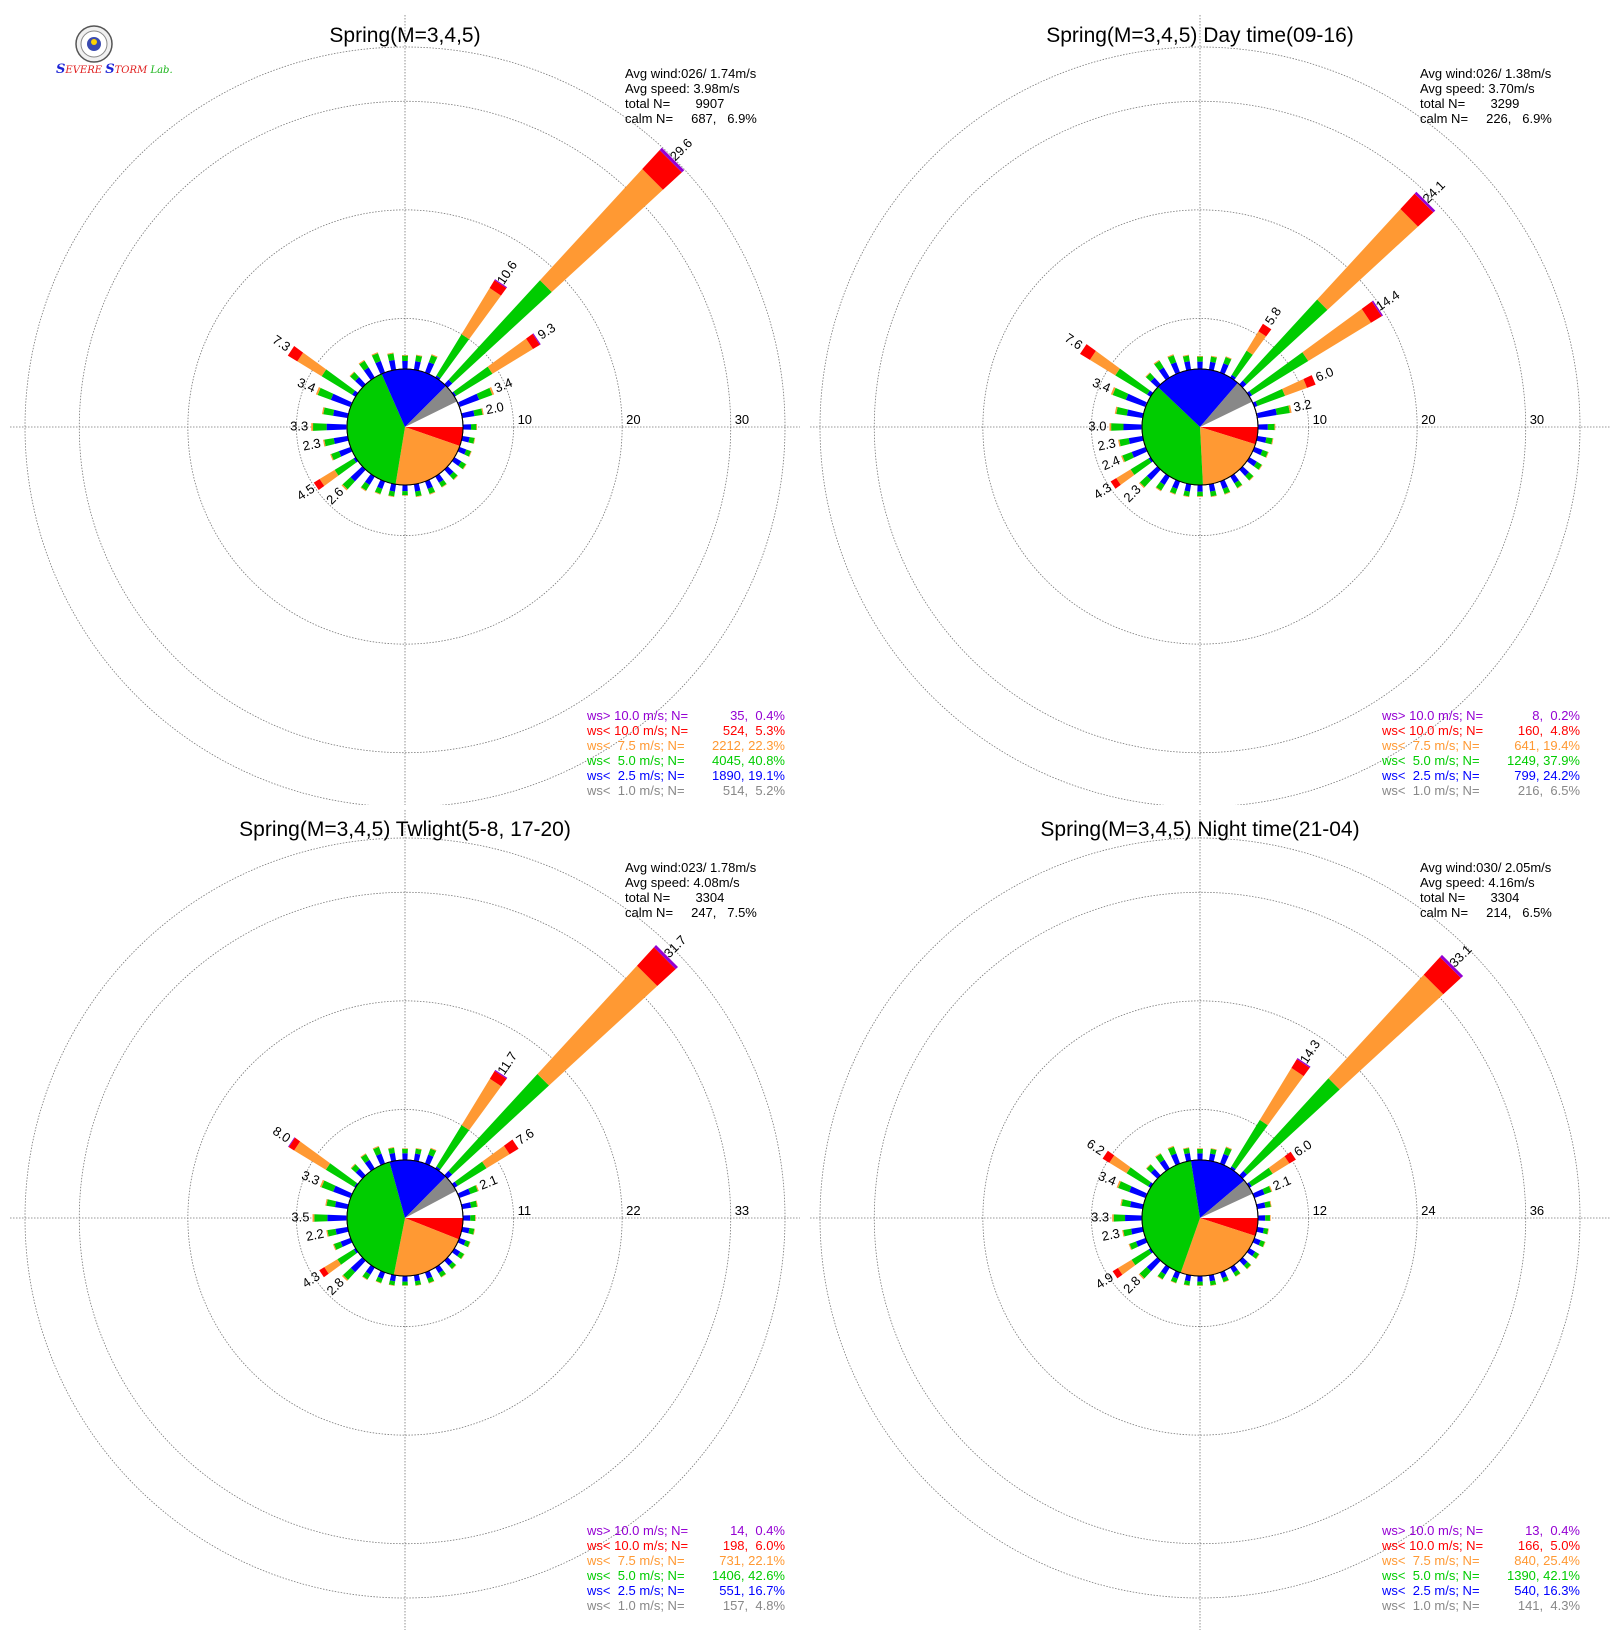 The width and height of the screenshot is (1620, 1640). What do you see at coordinates (1430, 1575) in the screenshot?
I see `legend-label: ws< 5.0 m/s; N=` at bounding box center [1430, 1575].